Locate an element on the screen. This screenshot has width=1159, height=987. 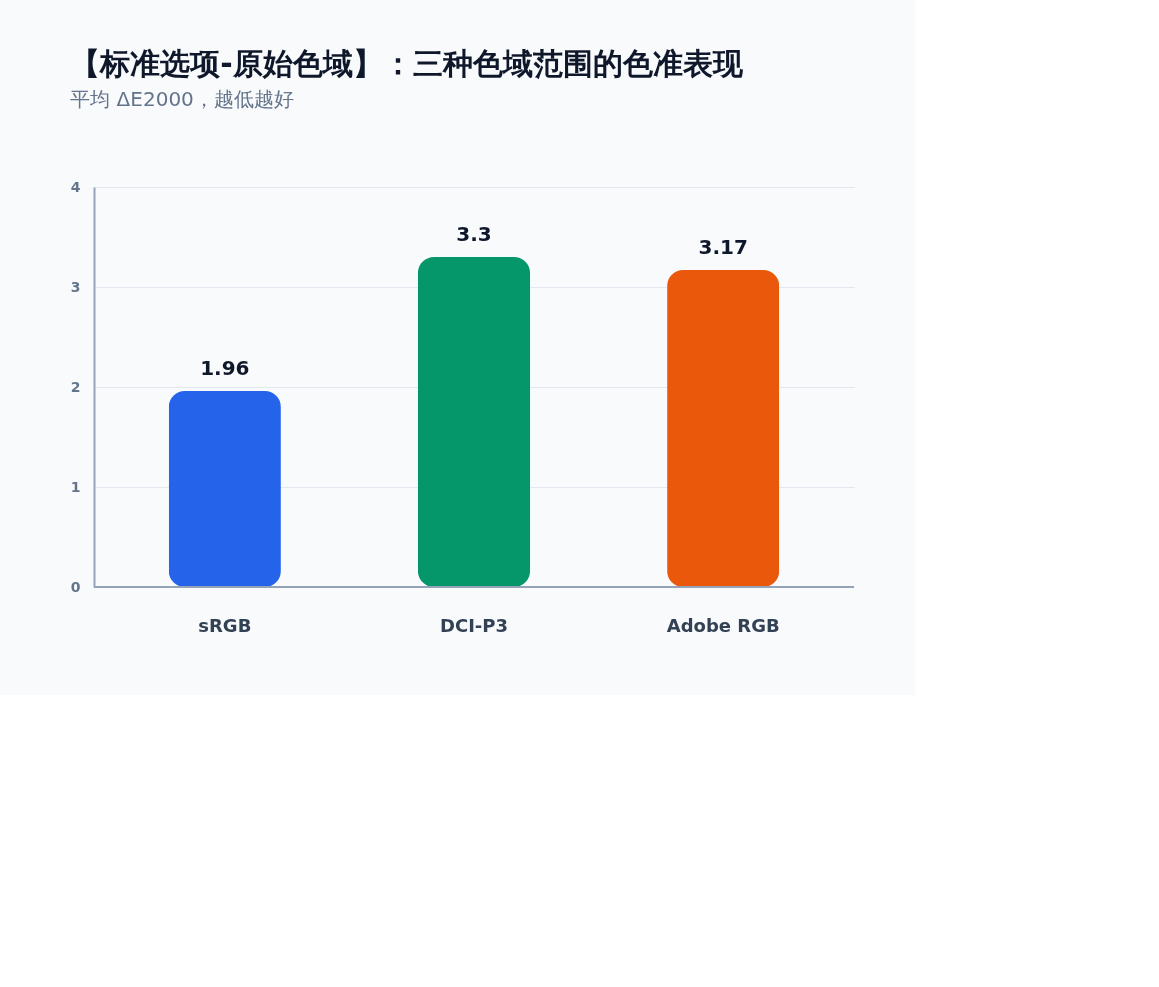
data-label: 3.17 is located at coordinates (723, 247).